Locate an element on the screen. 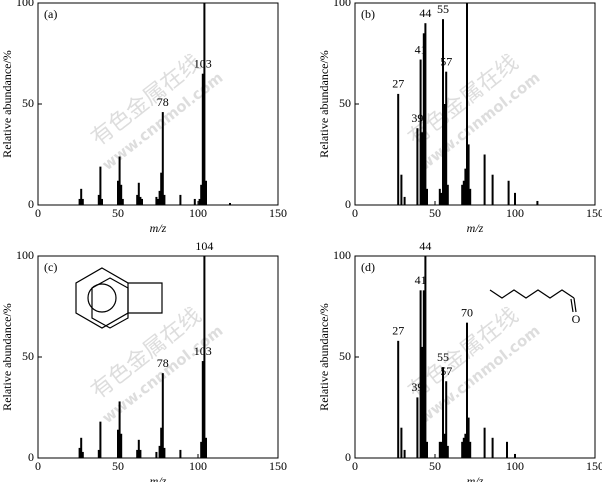 This screenshot has width=602, height=482. heptanal-structure is located at coordinates (533, 301).